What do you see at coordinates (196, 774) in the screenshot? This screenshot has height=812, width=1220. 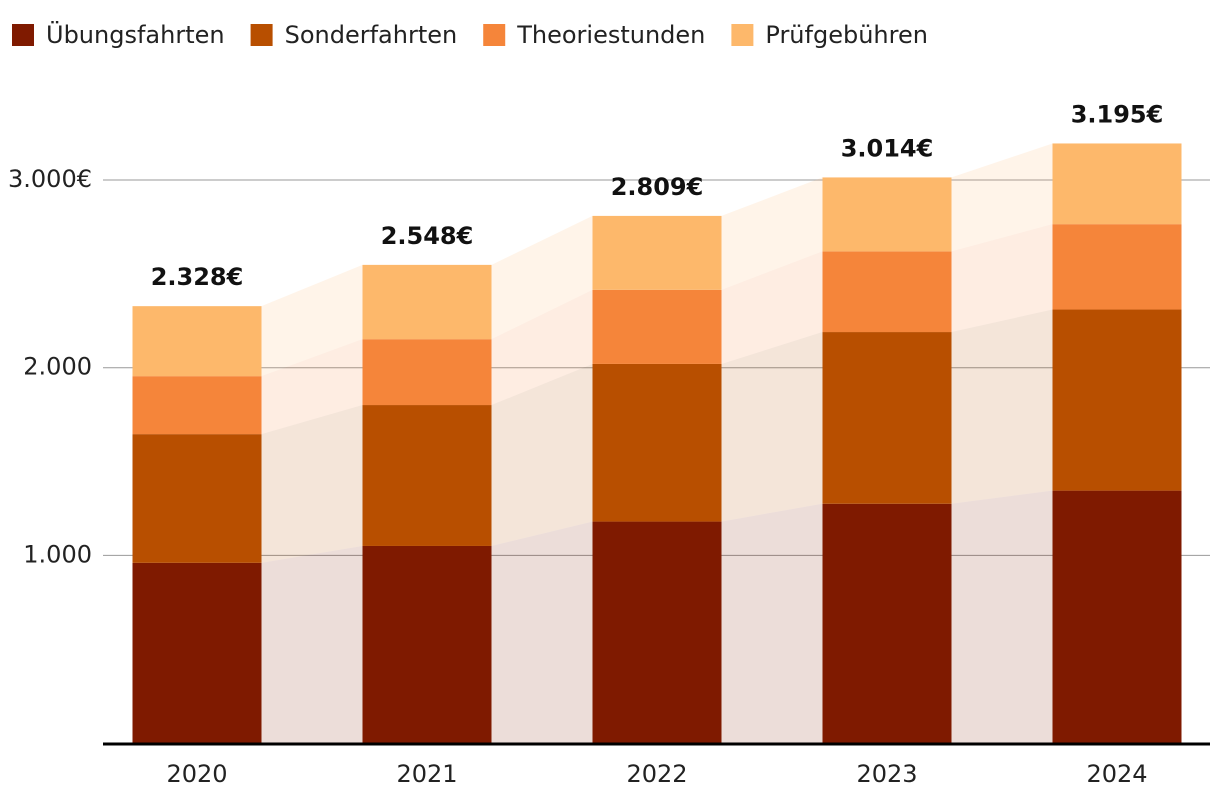 I see `x-tick-label: 2020` at bounding box center [196, 774].